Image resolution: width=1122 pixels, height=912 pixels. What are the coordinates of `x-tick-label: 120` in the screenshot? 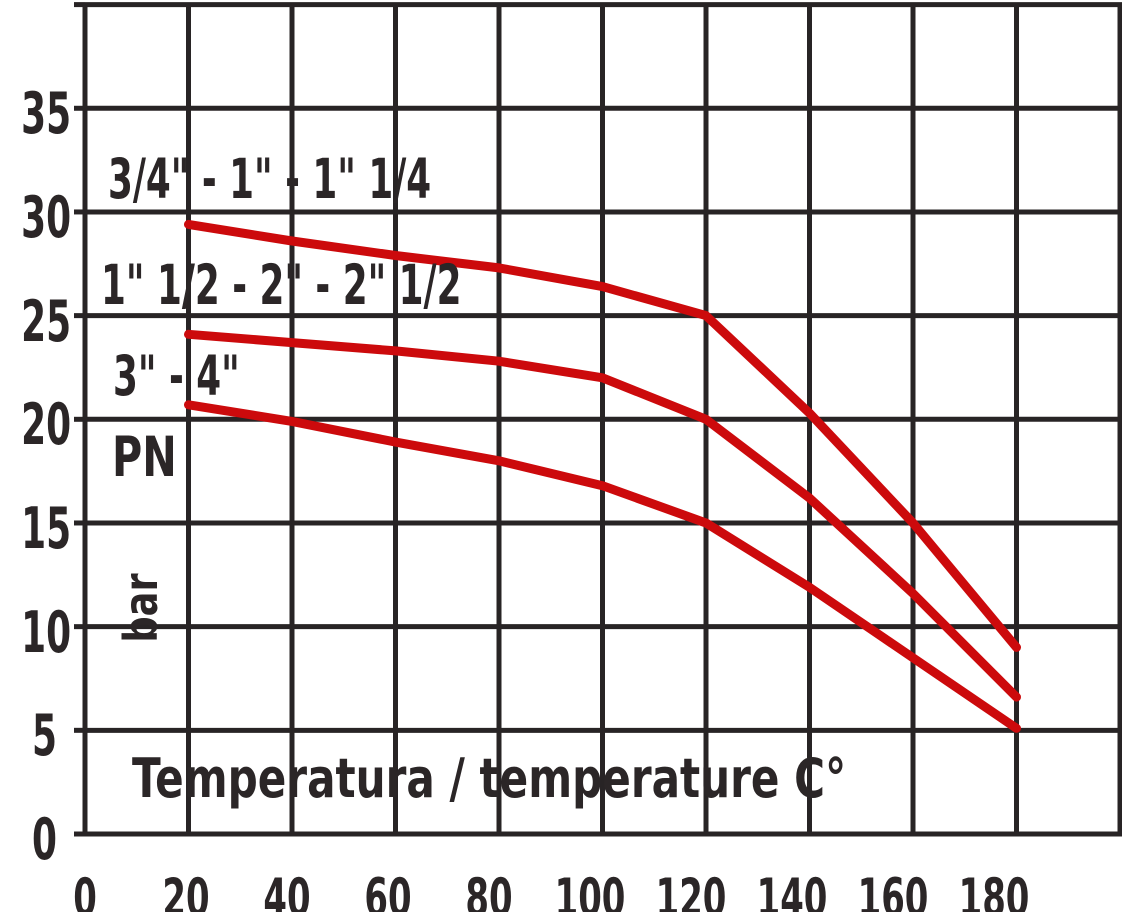 It's located at (691, 890).